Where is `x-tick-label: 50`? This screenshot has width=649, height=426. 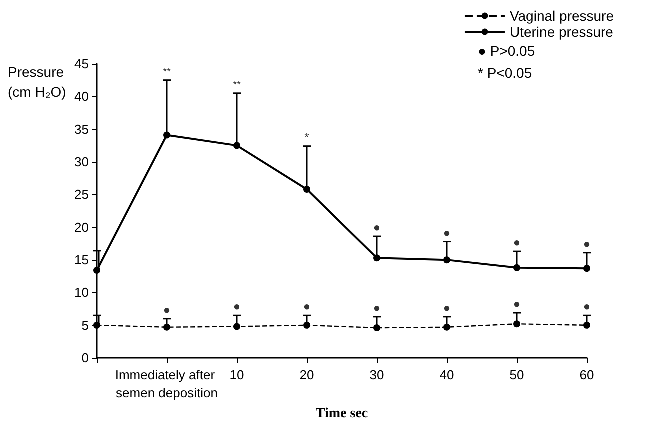
x-tick-label: 50 is located at coordinates (517, 375).